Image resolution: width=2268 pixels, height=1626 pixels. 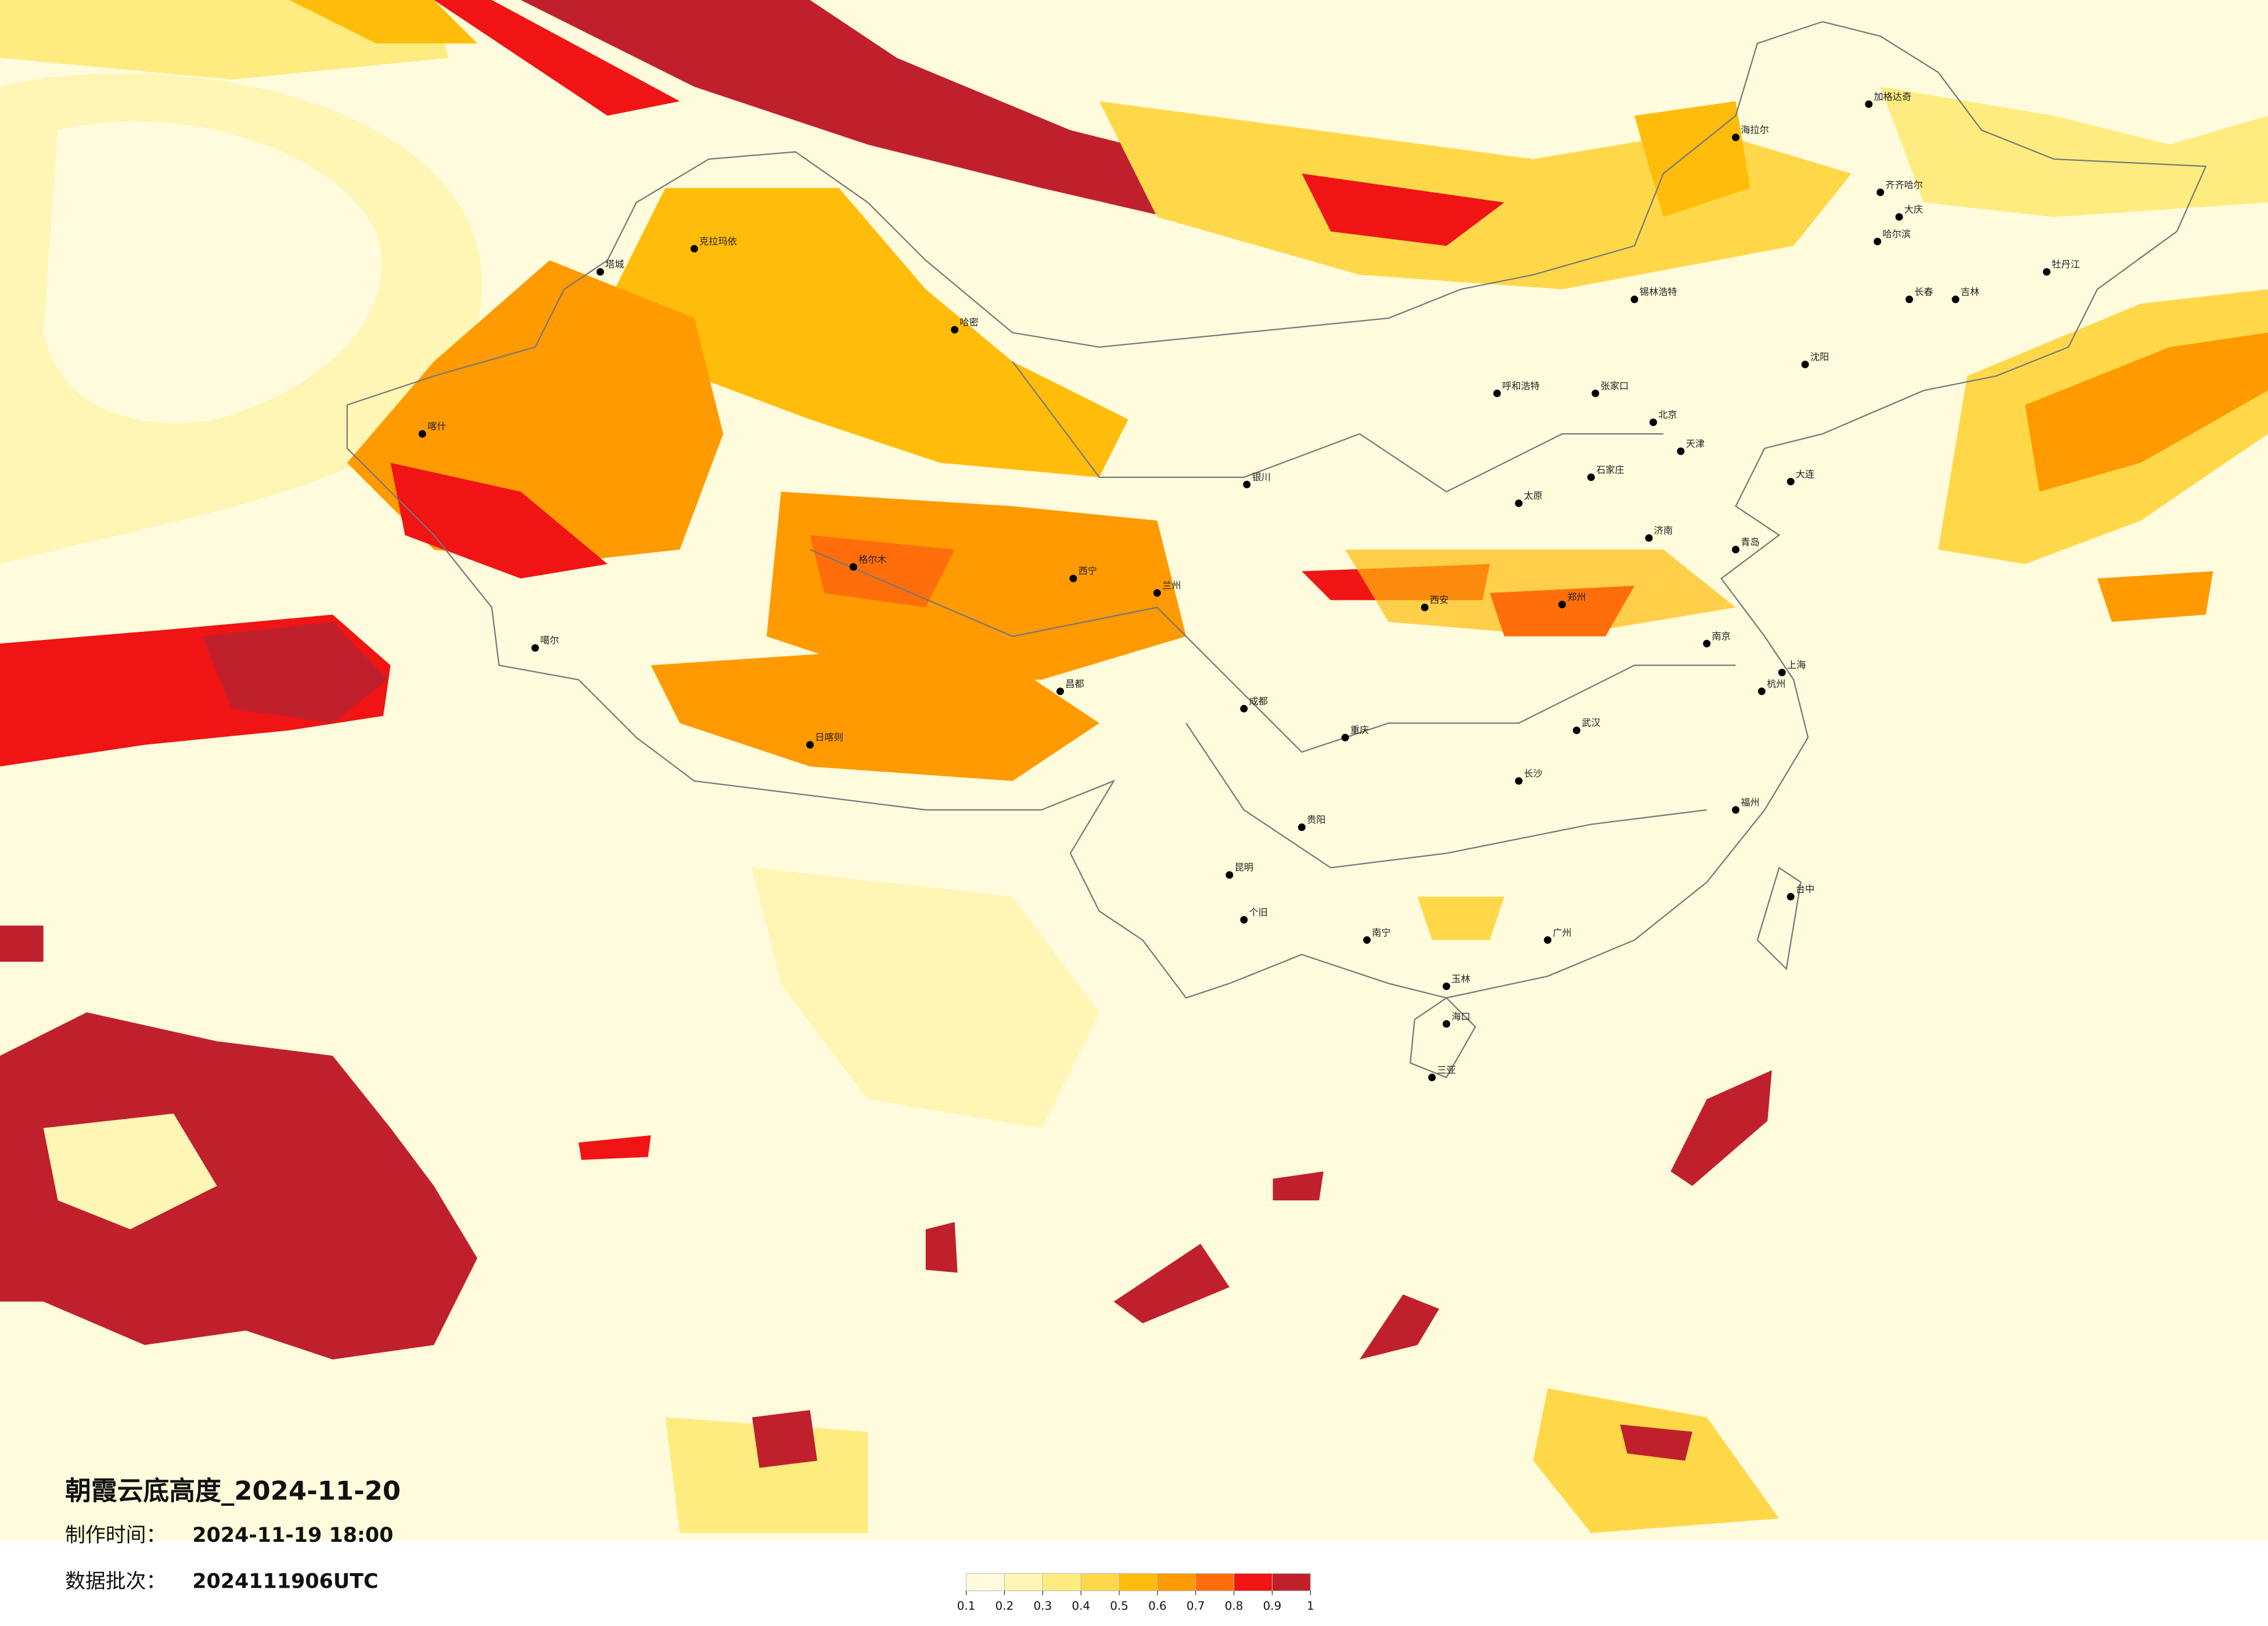 I want to click on legend-tick-label: 0.6, so click(x=1157, y=1606).